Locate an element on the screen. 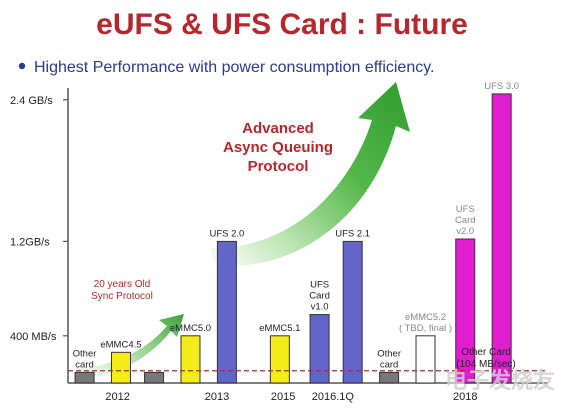 Image resolution: width=565 pixels, height=413 pixels. bar-gray-2013 is located at coordinates (154, 377).